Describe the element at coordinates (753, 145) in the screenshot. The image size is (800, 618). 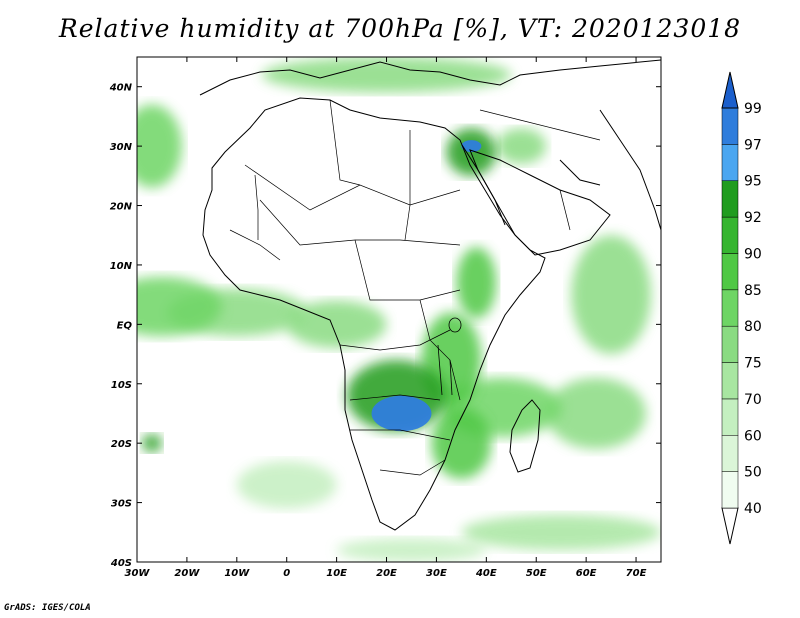
I see `colorbar-label: 97` at that location.